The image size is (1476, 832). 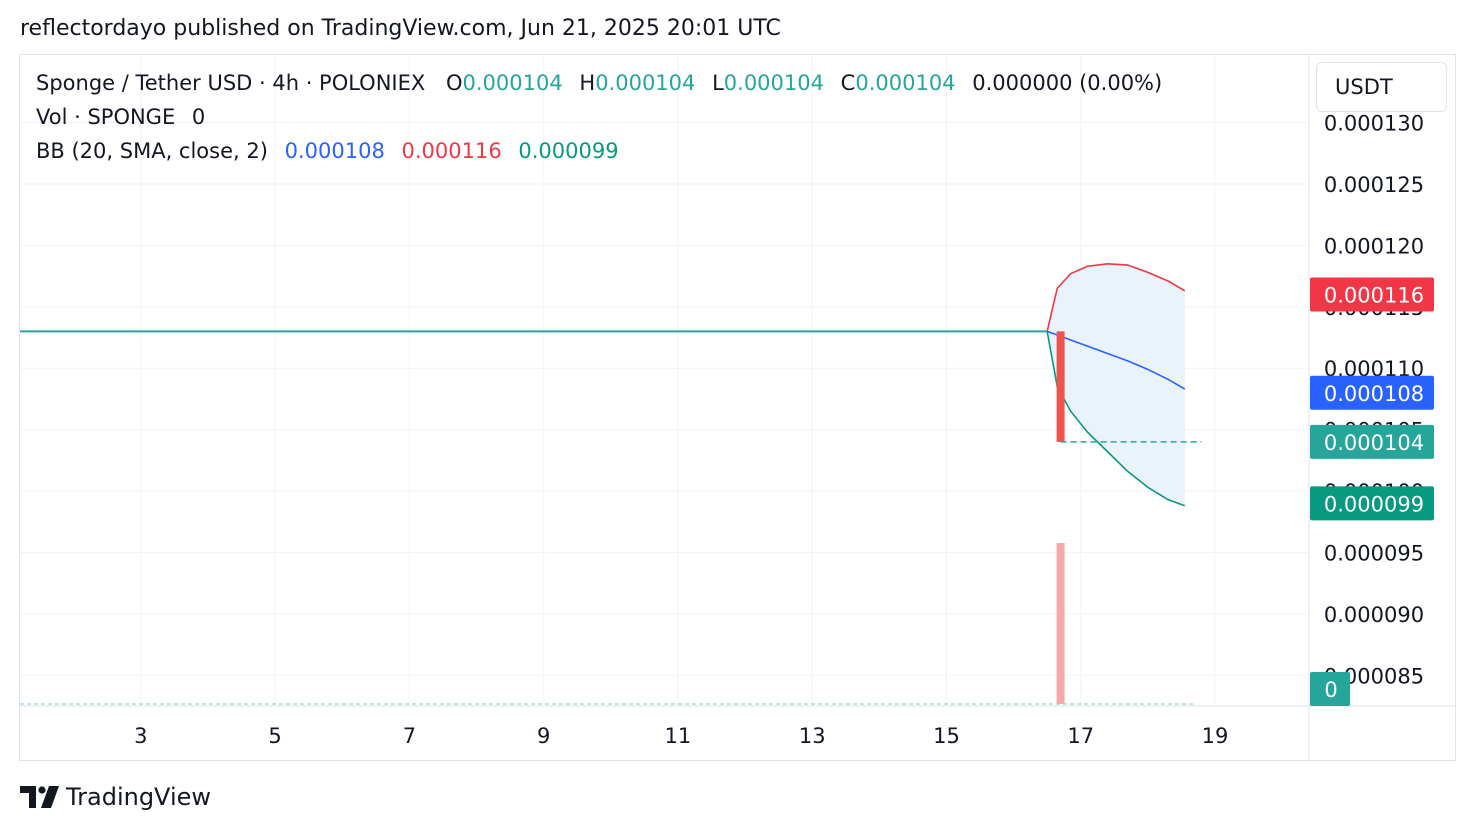 I want to click on change-value: 0.000000 (0.00%), so click(x=1067, y=83).